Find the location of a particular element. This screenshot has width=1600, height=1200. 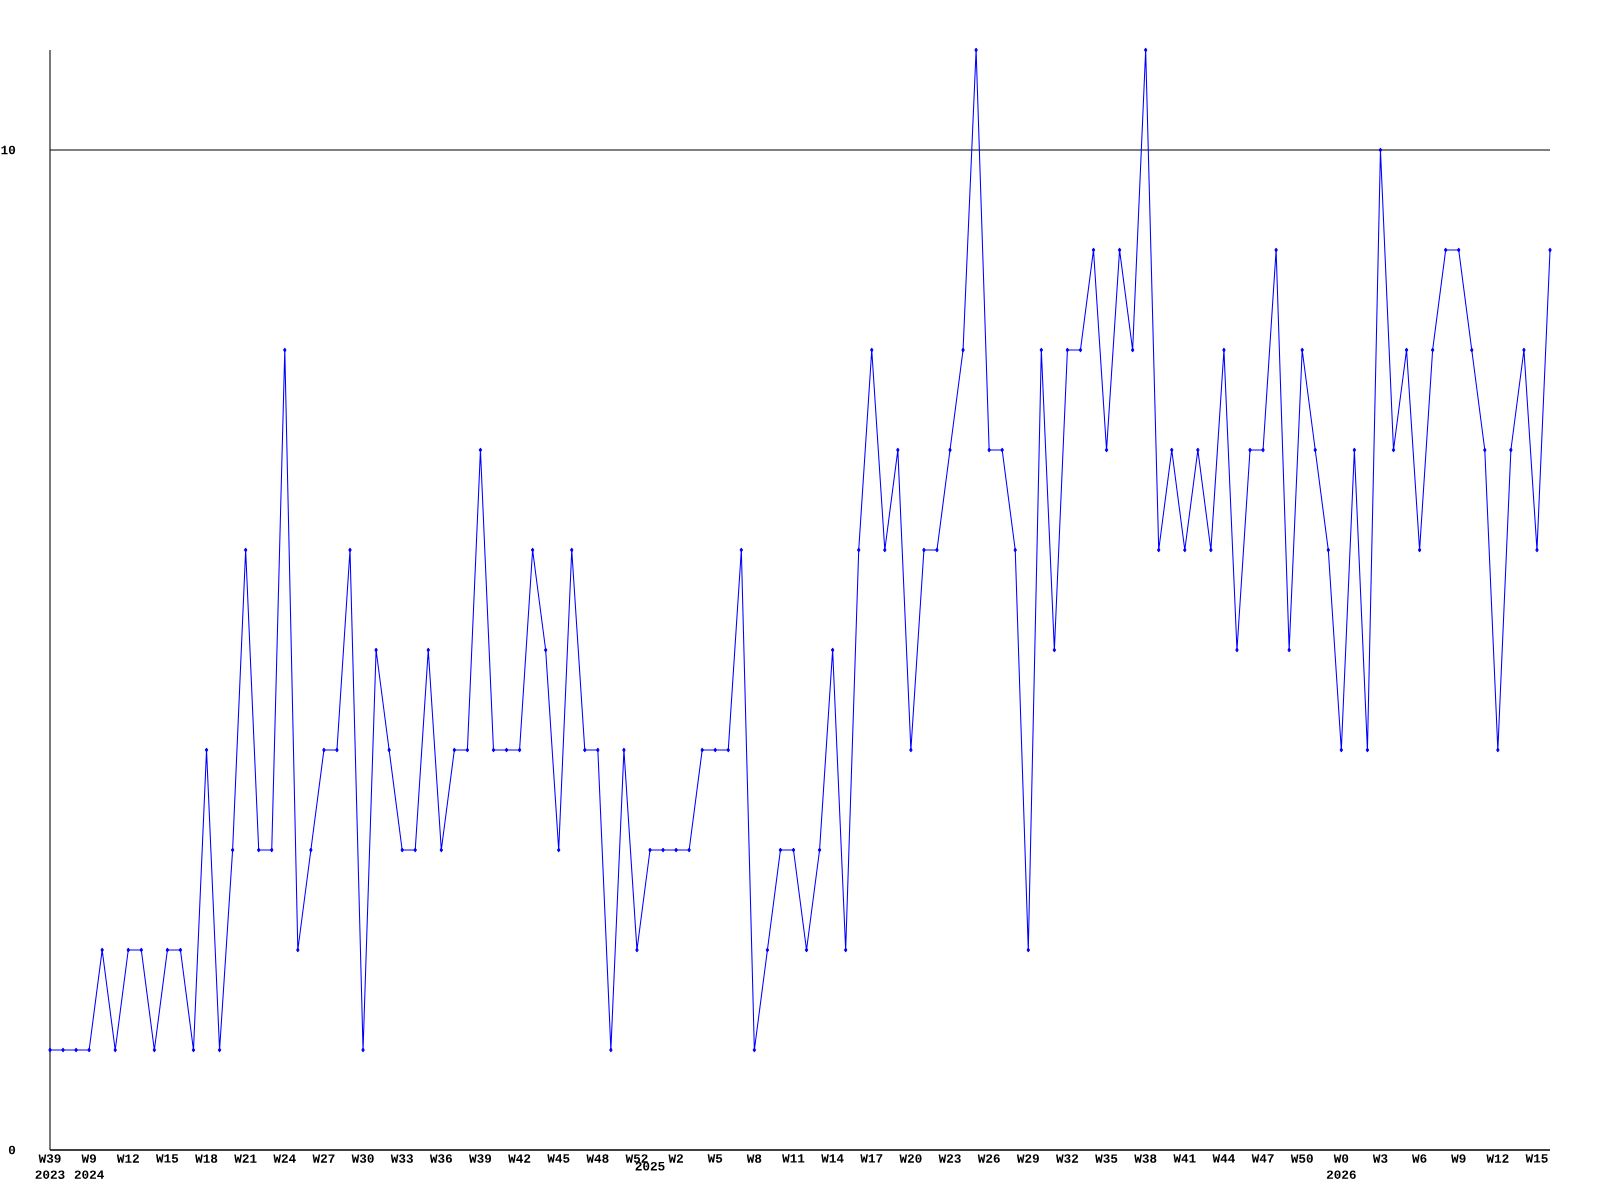

x-tick-label: W33 is located at coordinates (401, 1158).